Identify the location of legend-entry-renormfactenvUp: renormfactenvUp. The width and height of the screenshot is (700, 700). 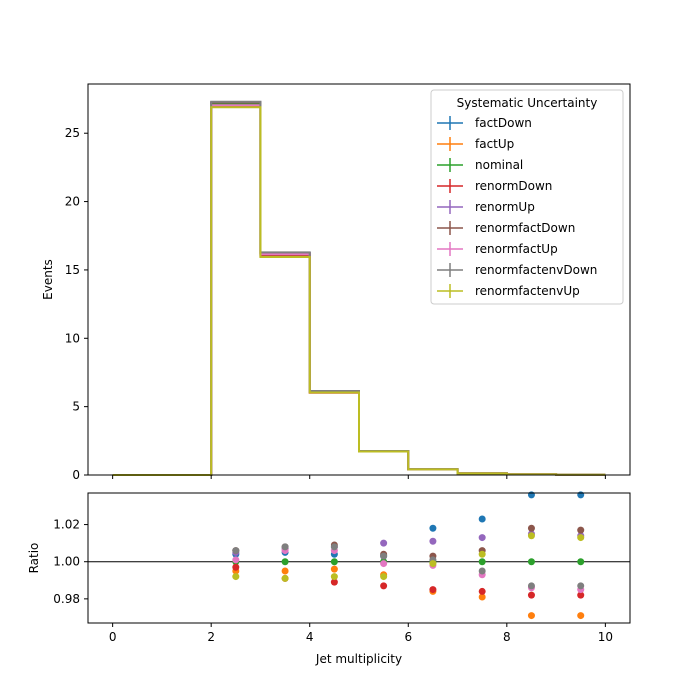
(508, 291).